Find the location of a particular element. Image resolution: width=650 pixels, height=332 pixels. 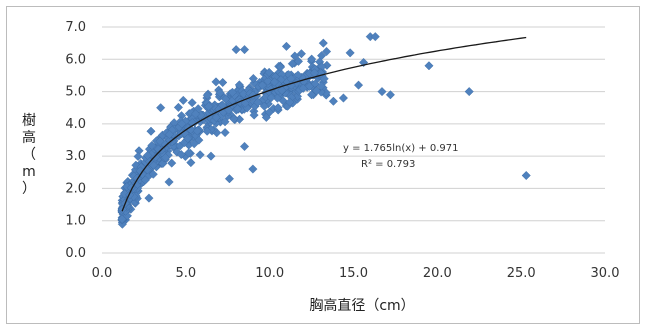

x-tick-label: 0.0 is located at coordinates (102, 273).